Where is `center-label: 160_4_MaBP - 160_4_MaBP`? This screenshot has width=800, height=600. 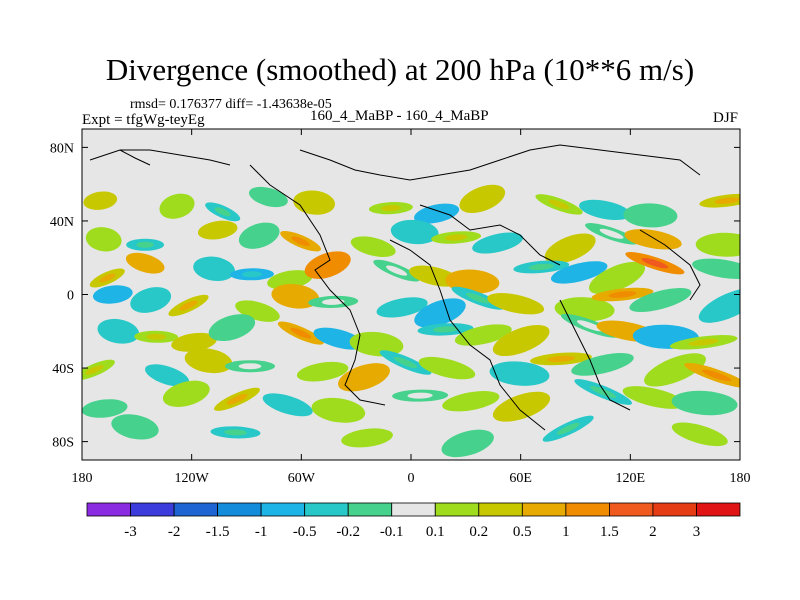
center-label: 160_4_MaBP - 160_4_MaBP is located at coordinates (399, 116).